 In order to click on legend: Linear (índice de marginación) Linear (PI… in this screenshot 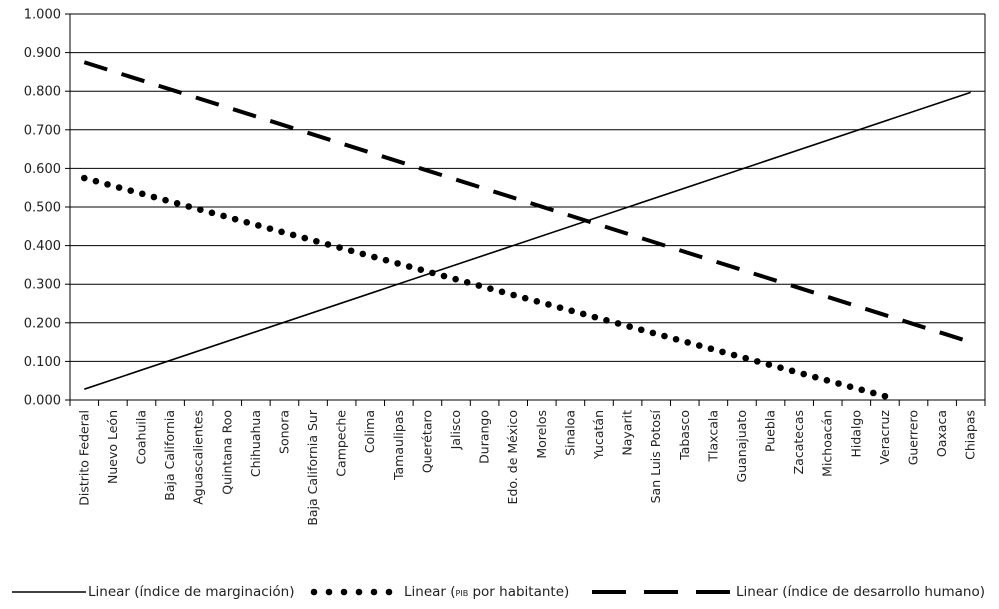, I will do `click(498, 592)`.